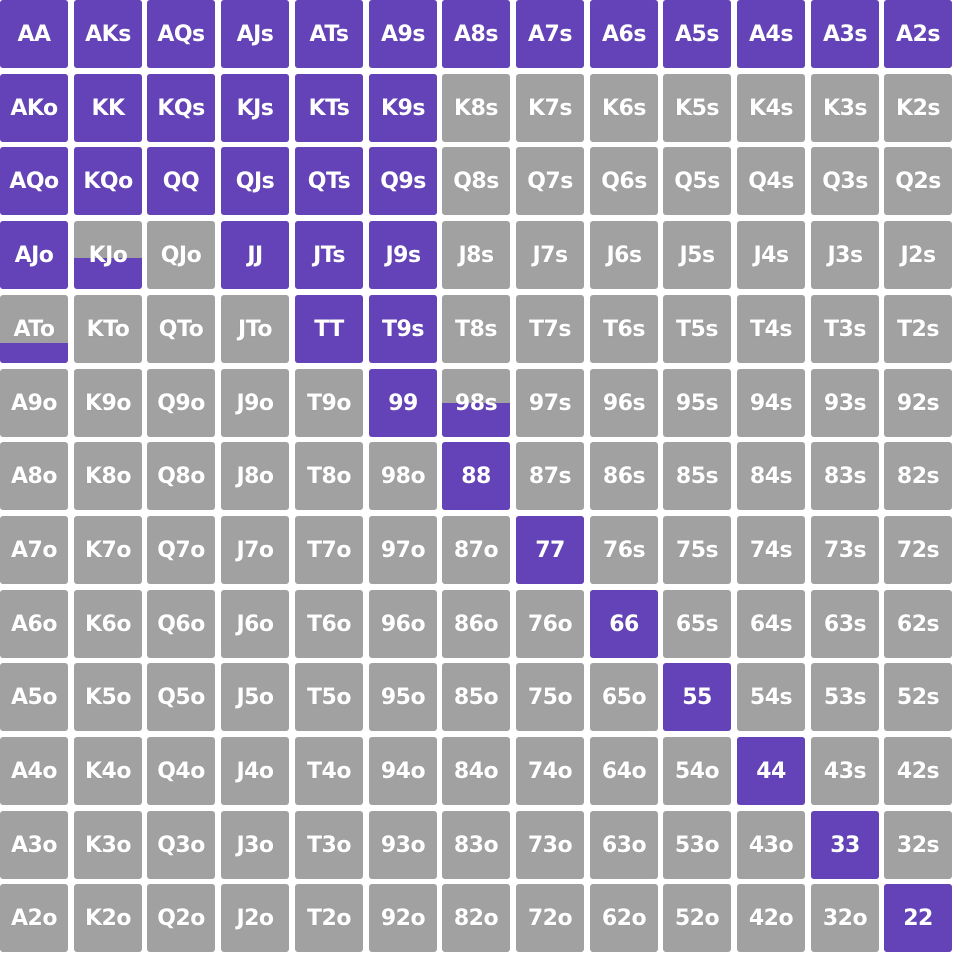  Describe the element at coordinates (845, 181) in the screenshot. I see `hand-cell-q3s: Q3s` at that location.